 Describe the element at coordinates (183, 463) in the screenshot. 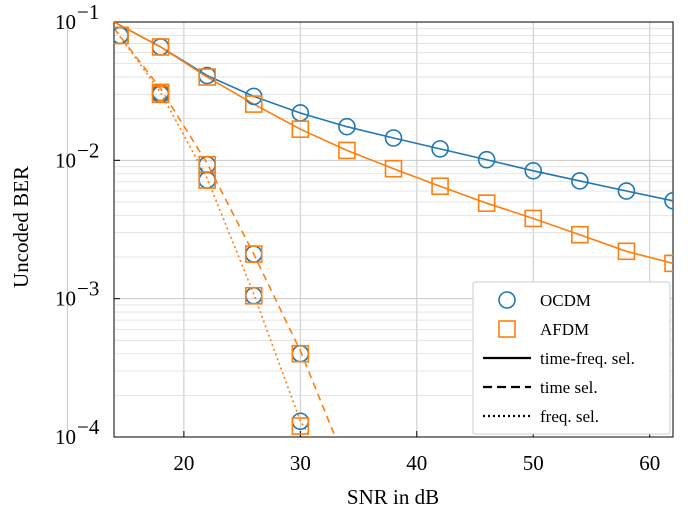

I see `x-tick-label: 20` at that location.